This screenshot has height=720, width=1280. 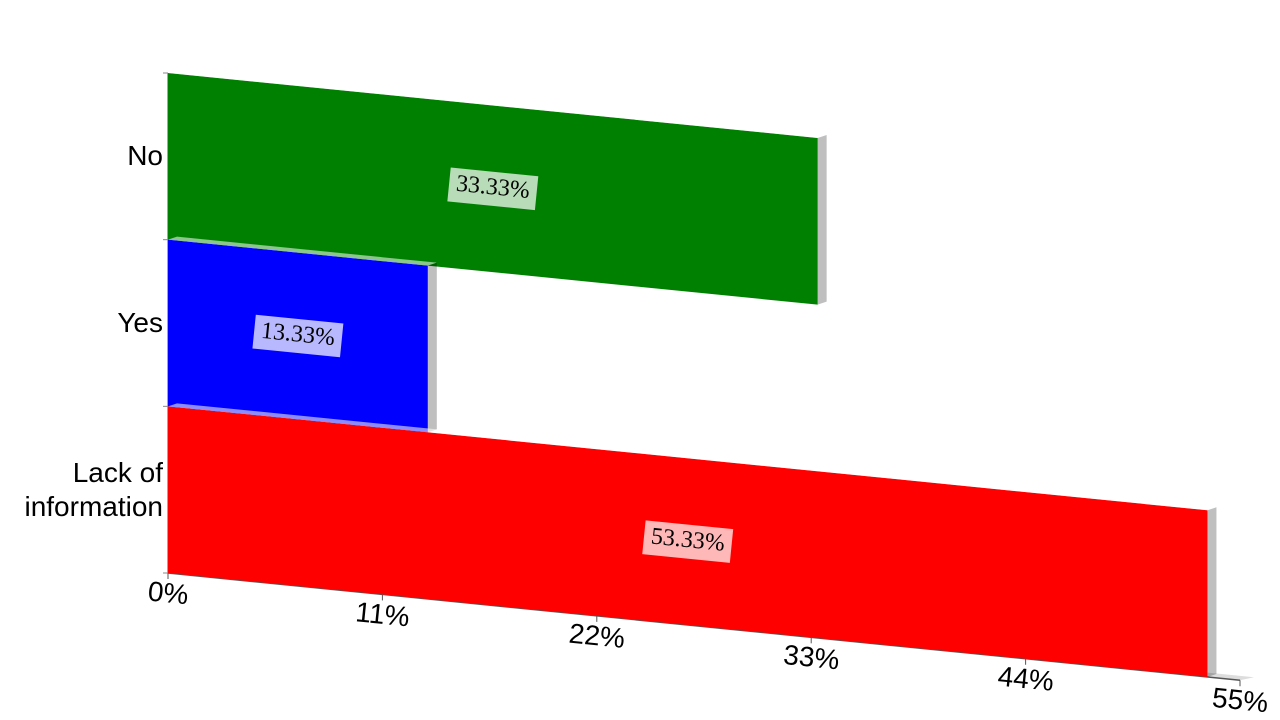 I want to click on x-tick-label: 0%, so click(x=168, y=592).